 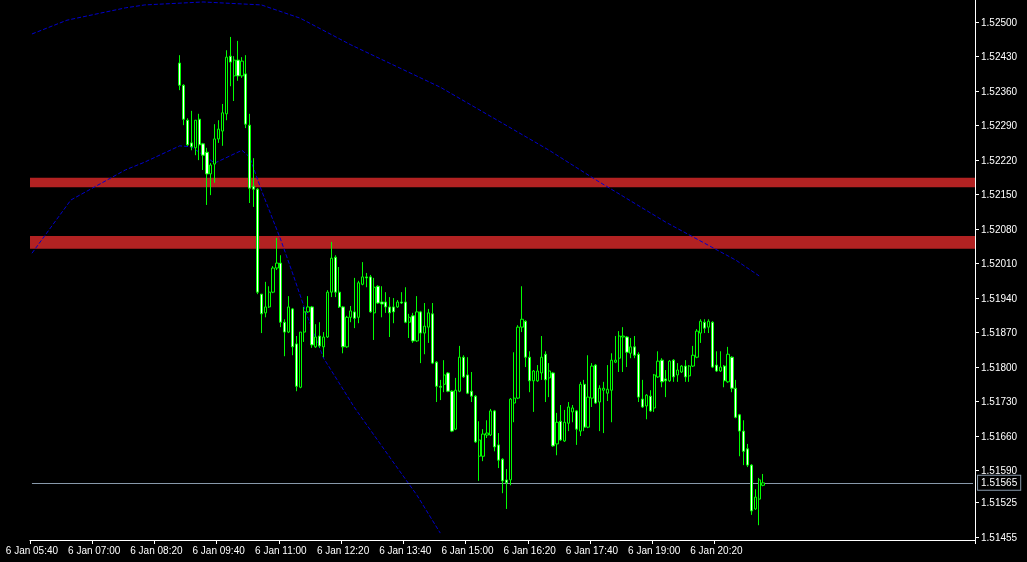 What do you see at coordinates (716, 550) in the screenshot?
I see `x-tick-label: 6 Jan 20:20` at bounding box center [716, 550].